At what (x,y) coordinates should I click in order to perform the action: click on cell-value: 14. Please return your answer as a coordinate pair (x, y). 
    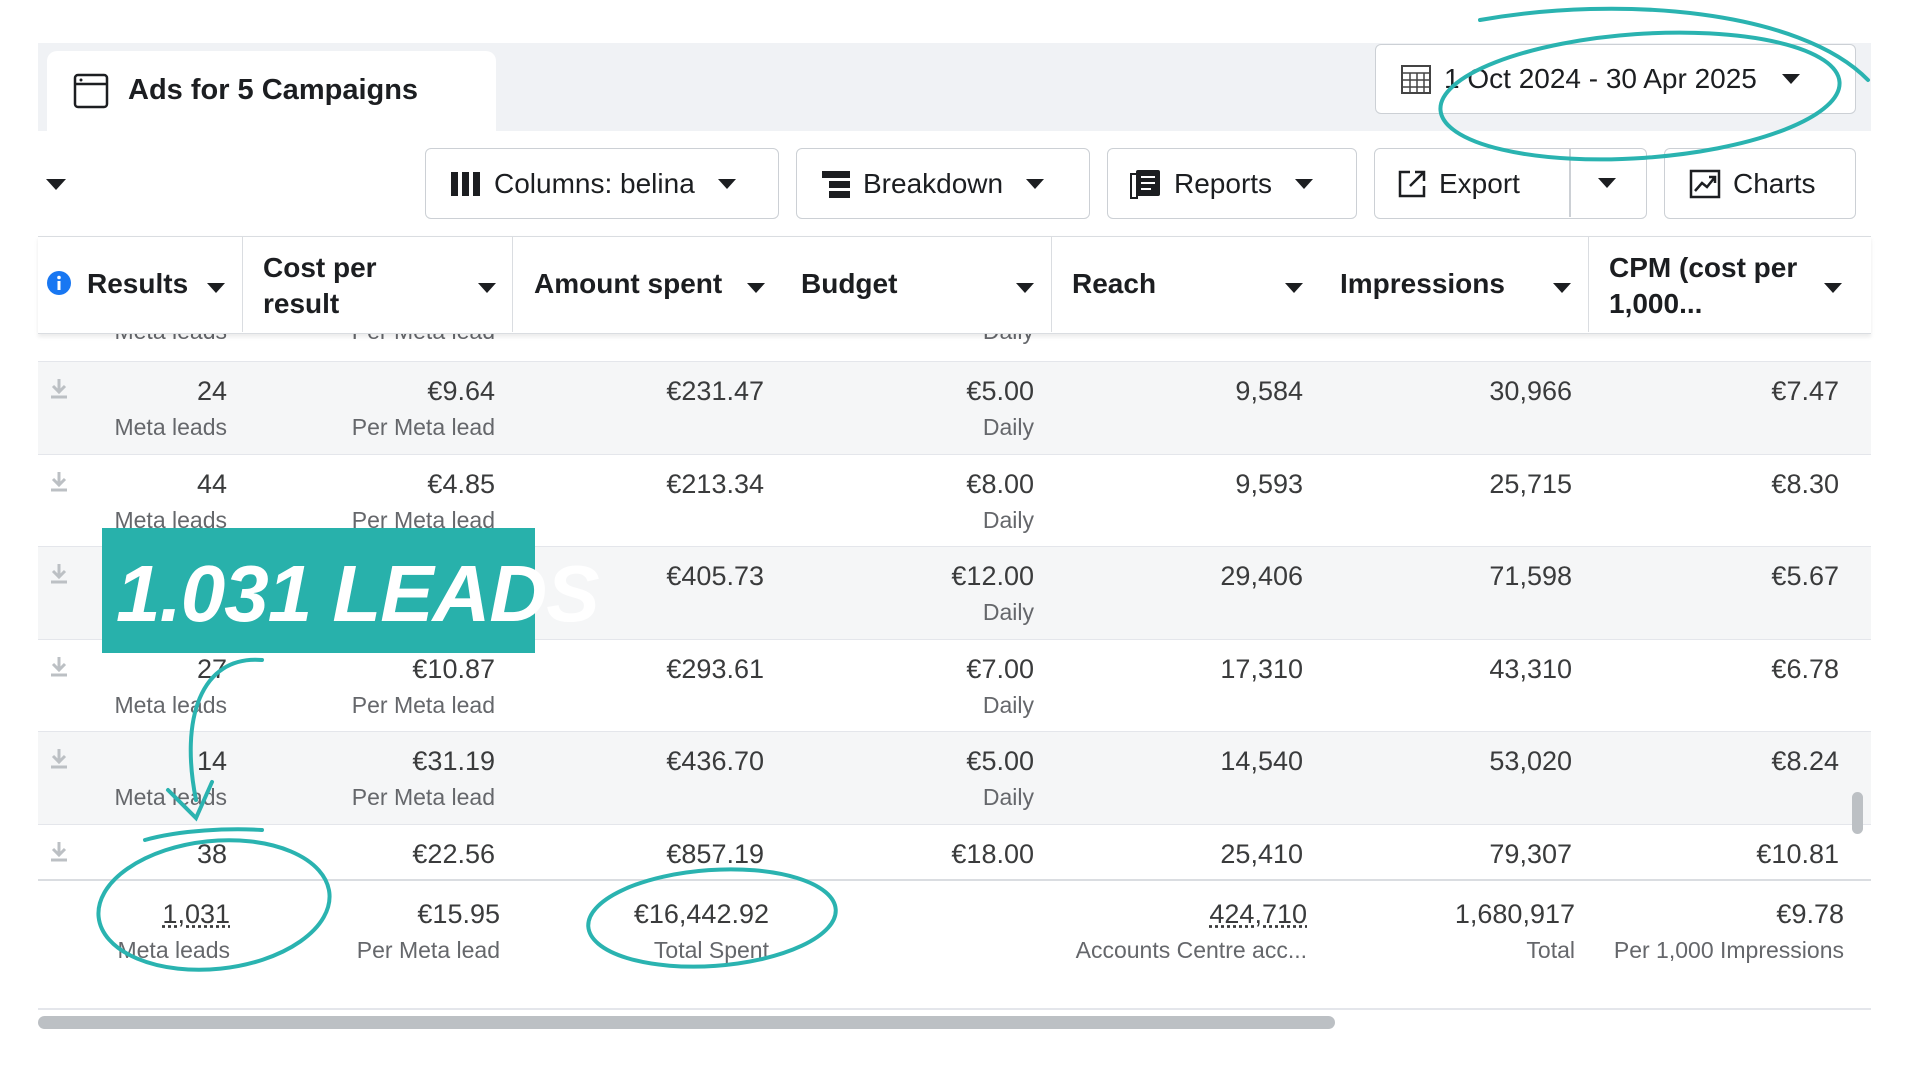
    Looking at the image, I should click on (211, 761).